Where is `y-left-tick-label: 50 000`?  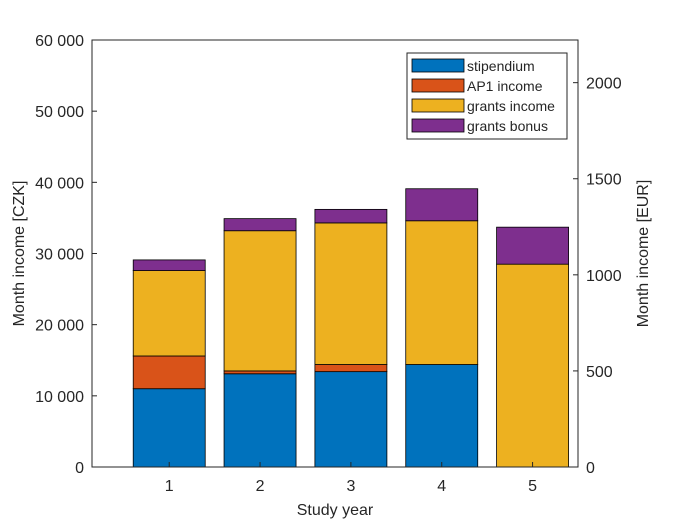
y-left-tick-label: 50 000 is located at coordinates (59, 112).